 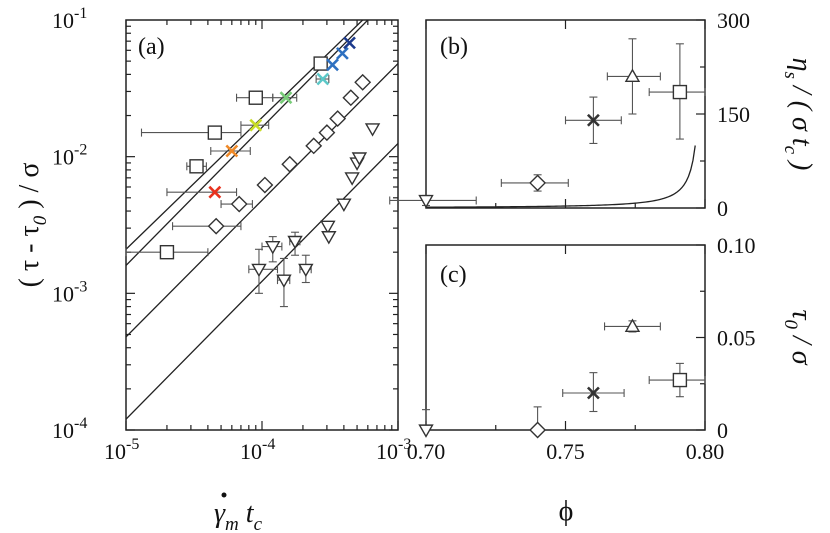 I want to click on y-tick-exp: -3, so click(x=80, y=286).